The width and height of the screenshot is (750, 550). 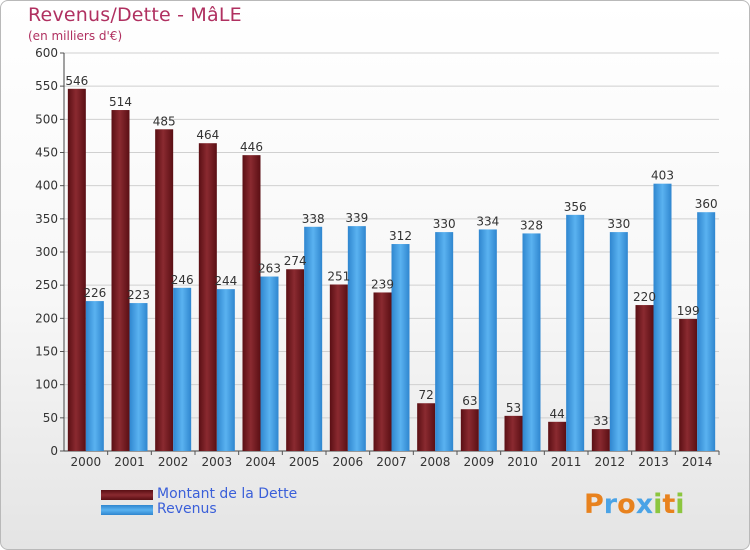 What do you see at coordinates (662, 176) in the screenshot?
I see `data-label-revenus: 403` at bounding box center [662, 176].